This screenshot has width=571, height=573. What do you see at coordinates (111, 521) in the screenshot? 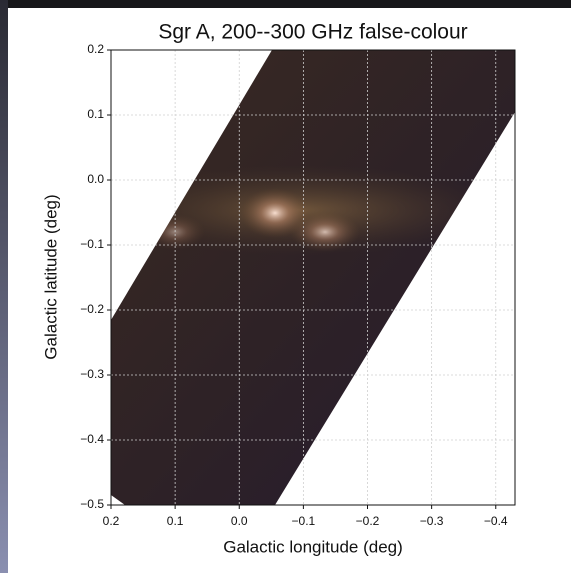
I see `x-tick-label: 0.2` at bounding box center [111, 521].